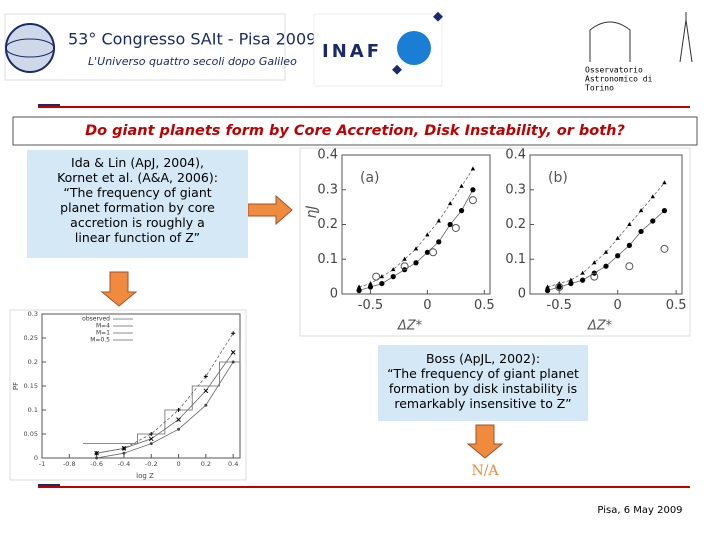 This screenshot has width=720, height=540. Describe the element at coordinates (100, 340) in the screenshot. I see `legend-label: M=0.5` at that location.